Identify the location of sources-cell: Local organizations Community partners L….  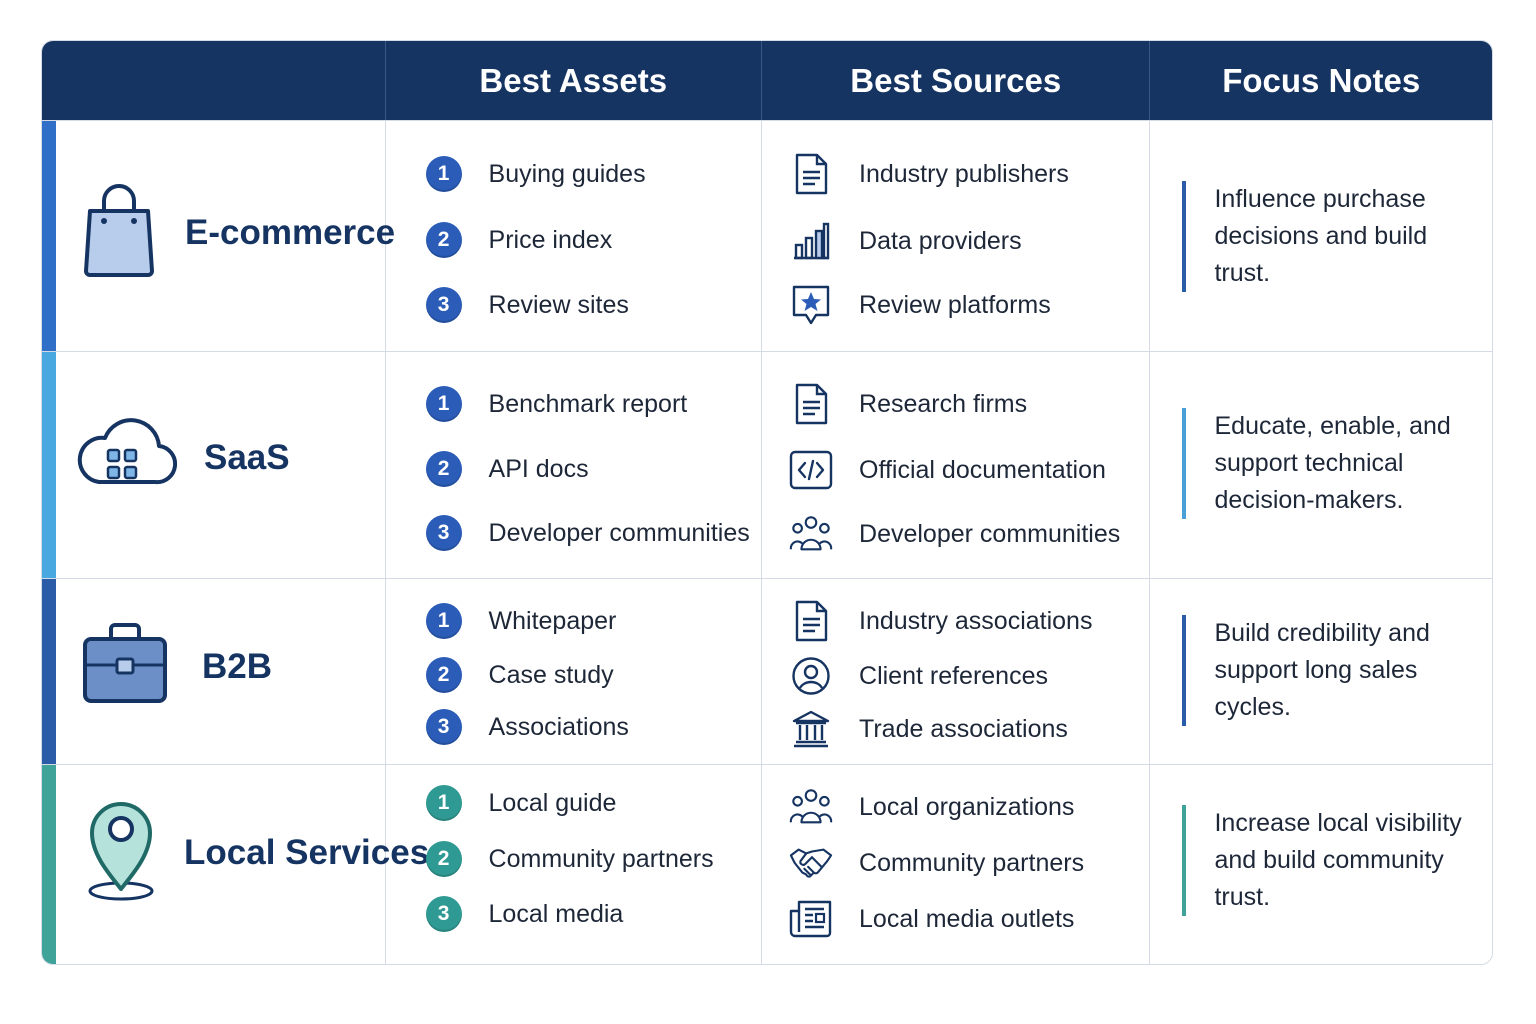
(956, 864).